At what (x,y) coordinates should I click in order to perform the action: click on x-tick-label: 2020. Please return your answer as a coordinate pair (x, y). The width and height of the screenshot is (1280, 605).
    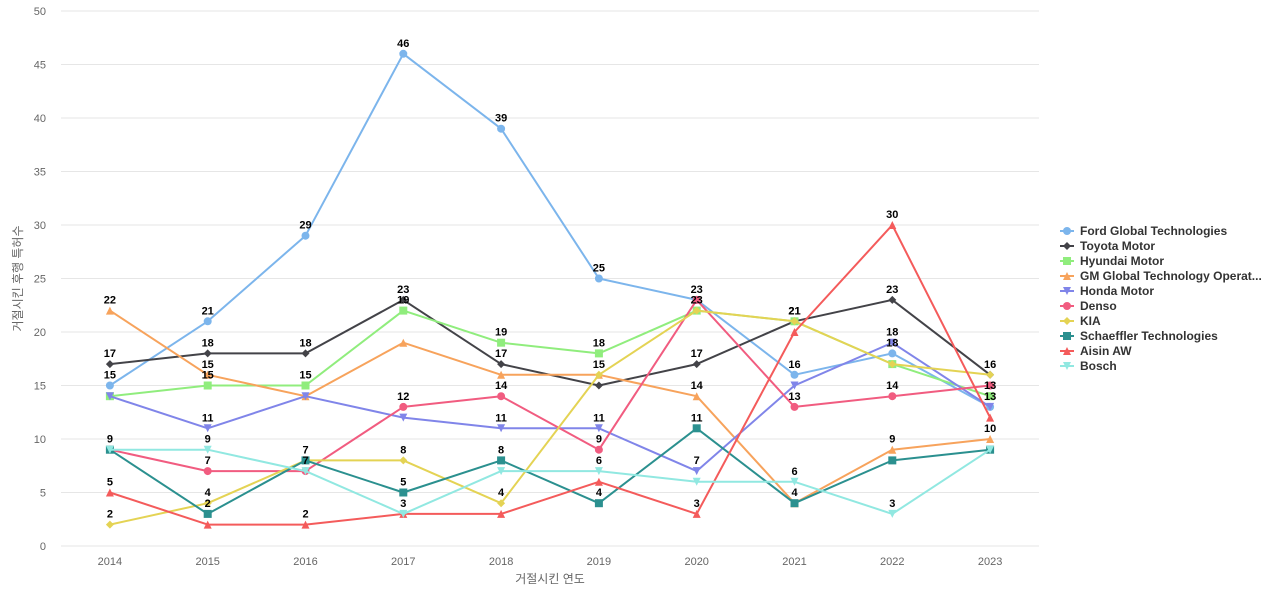
    Looking at the image, I should click on (696, 562).